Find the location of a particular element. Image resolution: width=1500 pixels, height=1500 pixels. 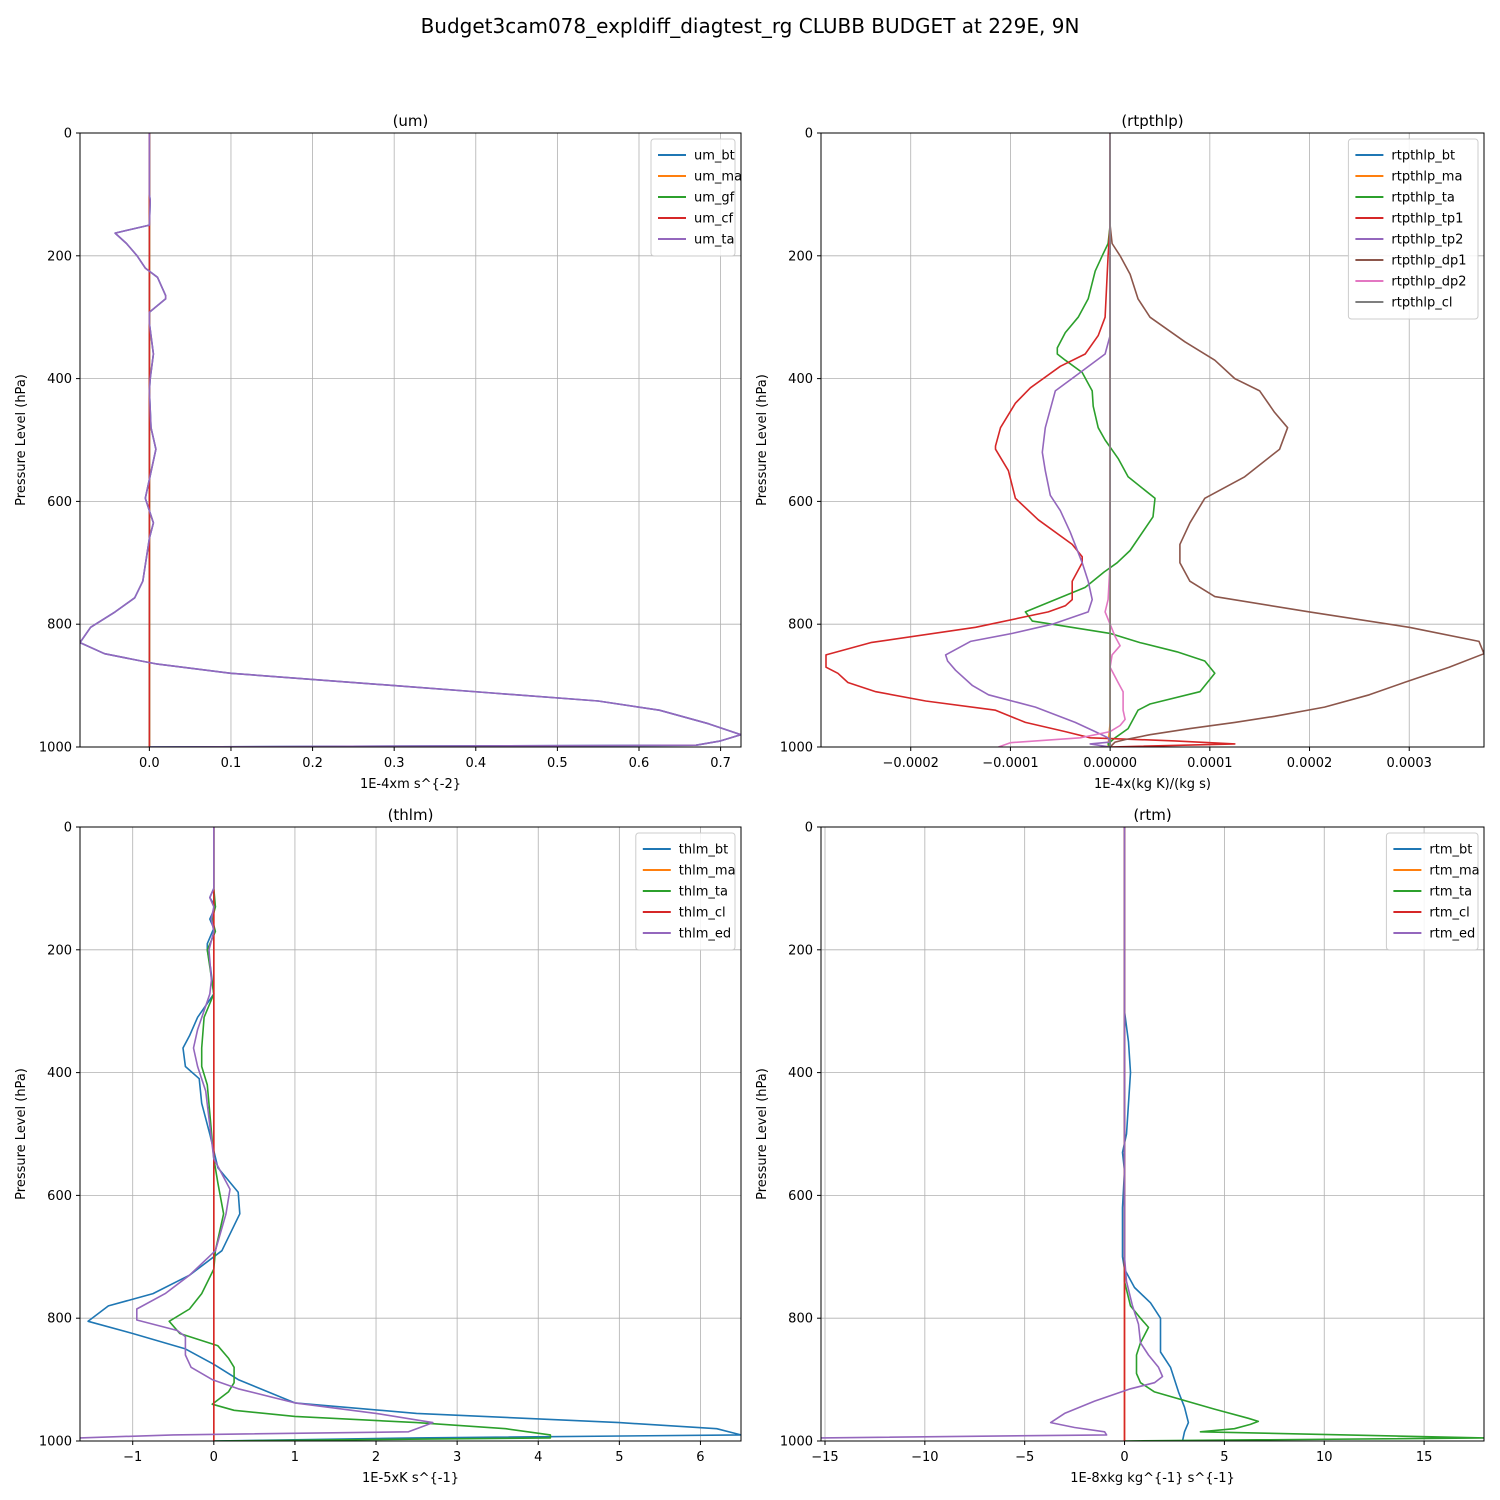

legend-label-rtpthlp_ma: rtpthlp_ma is located at coordinates (1426, 177).